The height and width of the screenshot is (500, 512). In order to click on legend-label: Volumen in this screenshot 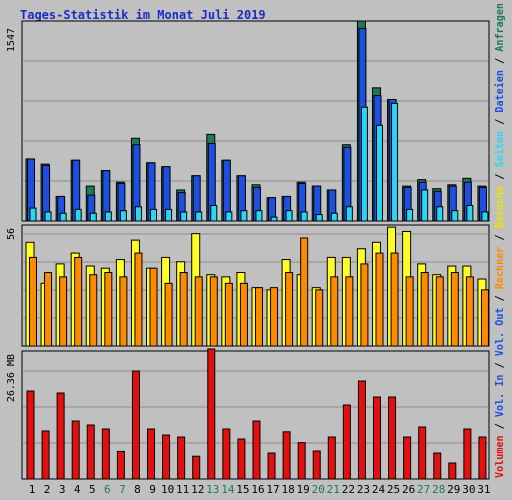, I will do `click(499, 456)`.